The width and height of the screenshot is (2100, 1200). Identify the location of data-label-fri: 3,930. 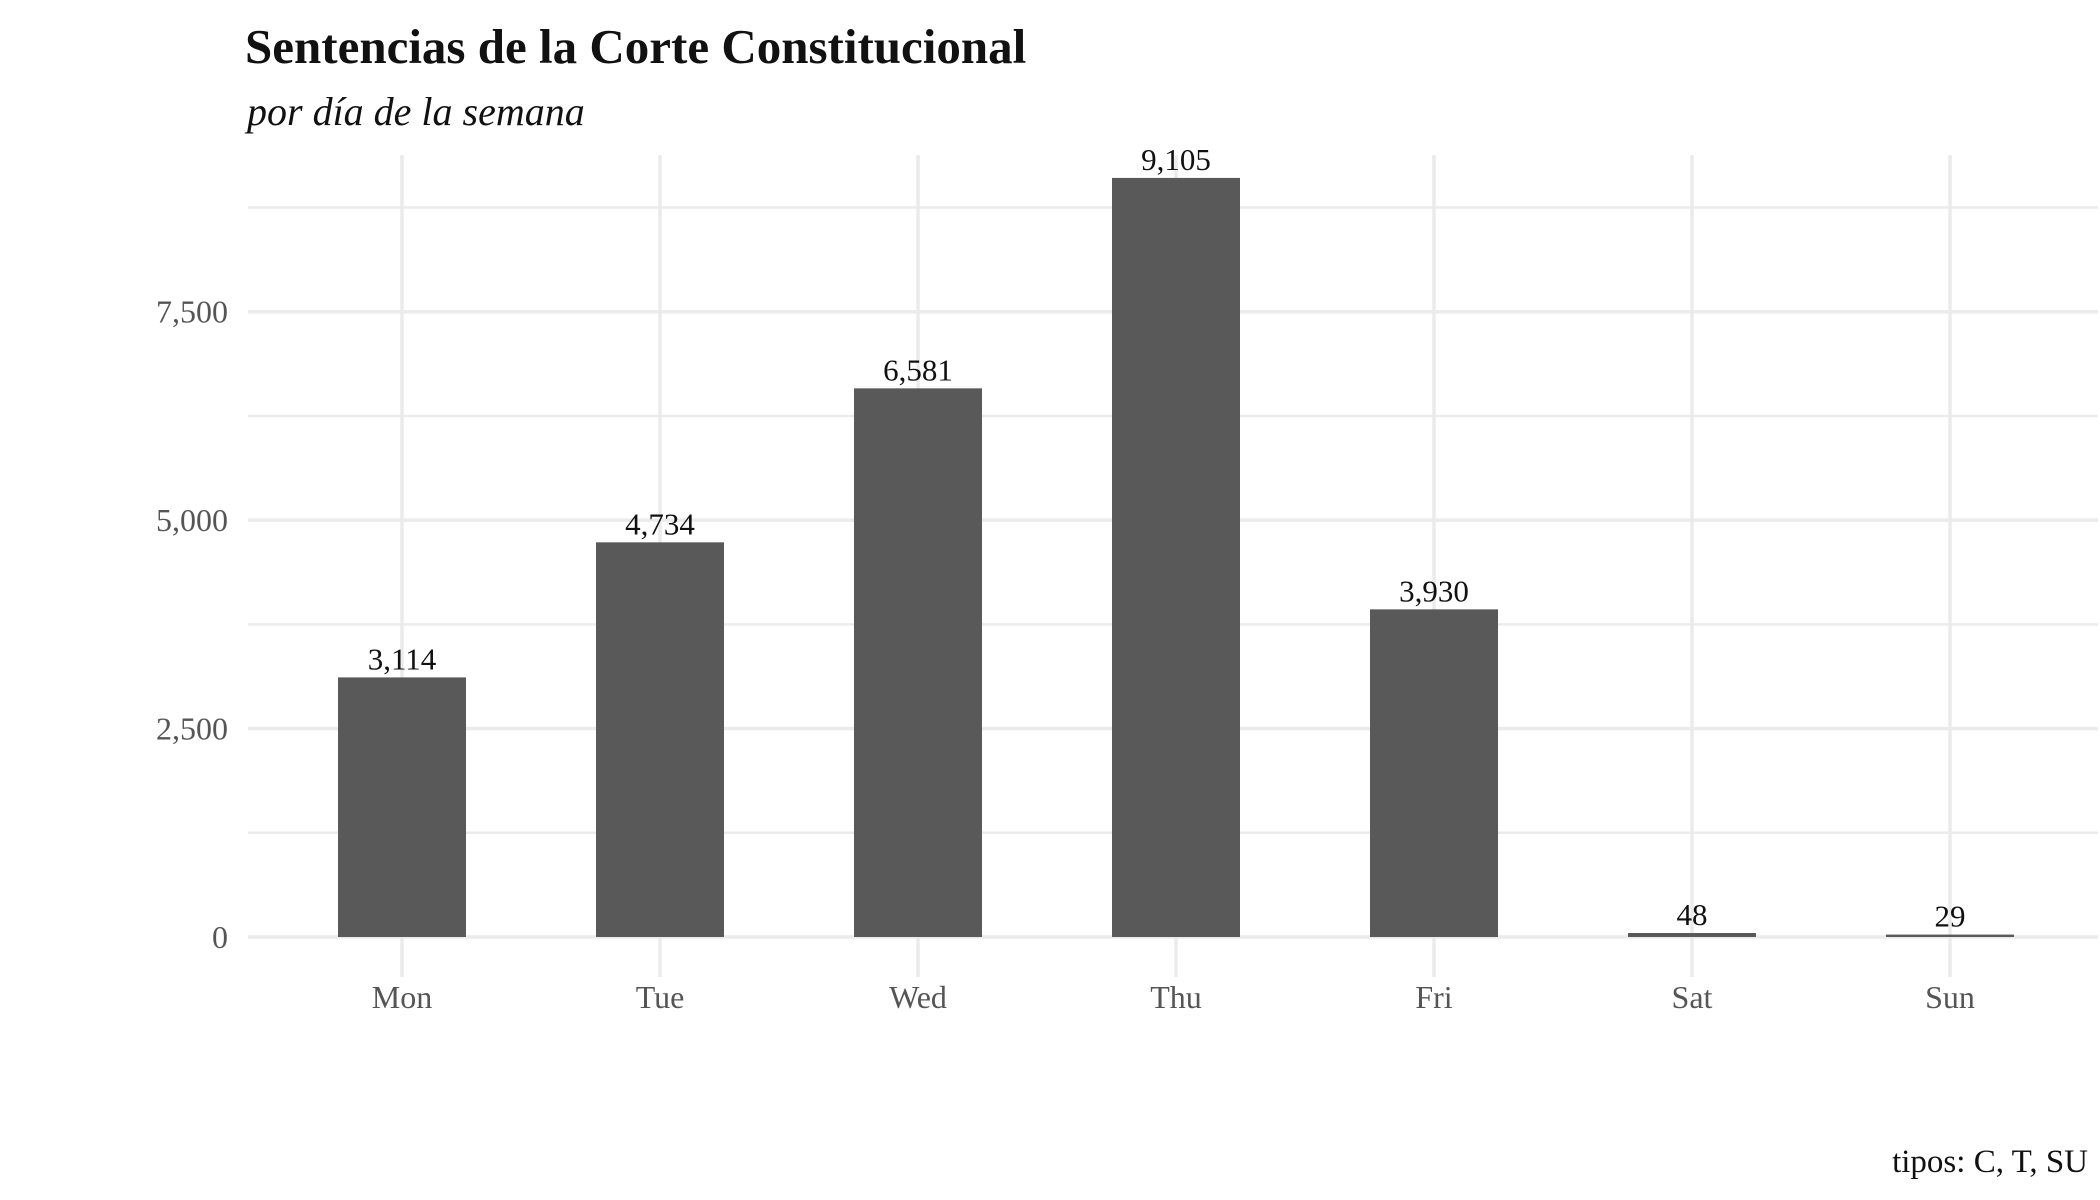
(1434, 590).